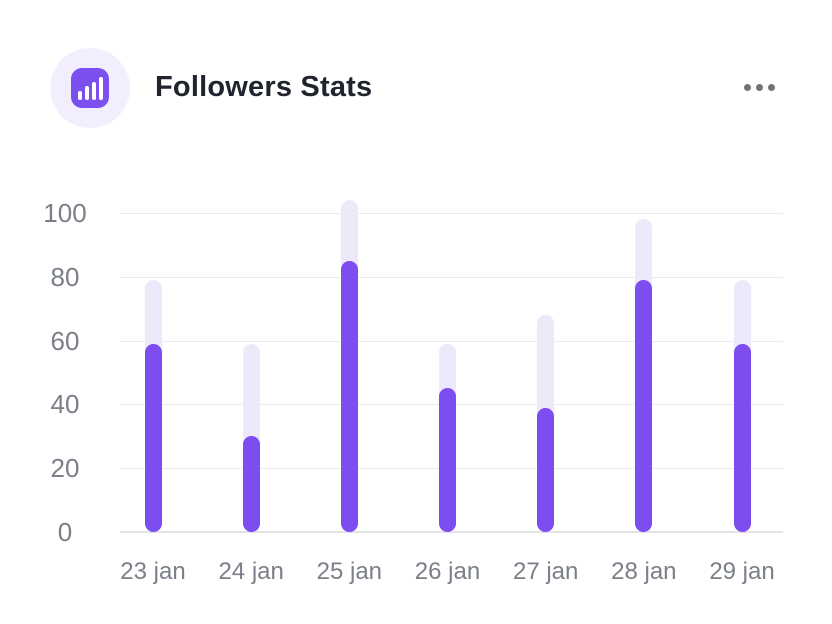 The width and height of the screenshot is (832, 624). Describe the element at coordinates (65, 276) in the screenshot. I see `y-axis-tick-80: 80` at that location.